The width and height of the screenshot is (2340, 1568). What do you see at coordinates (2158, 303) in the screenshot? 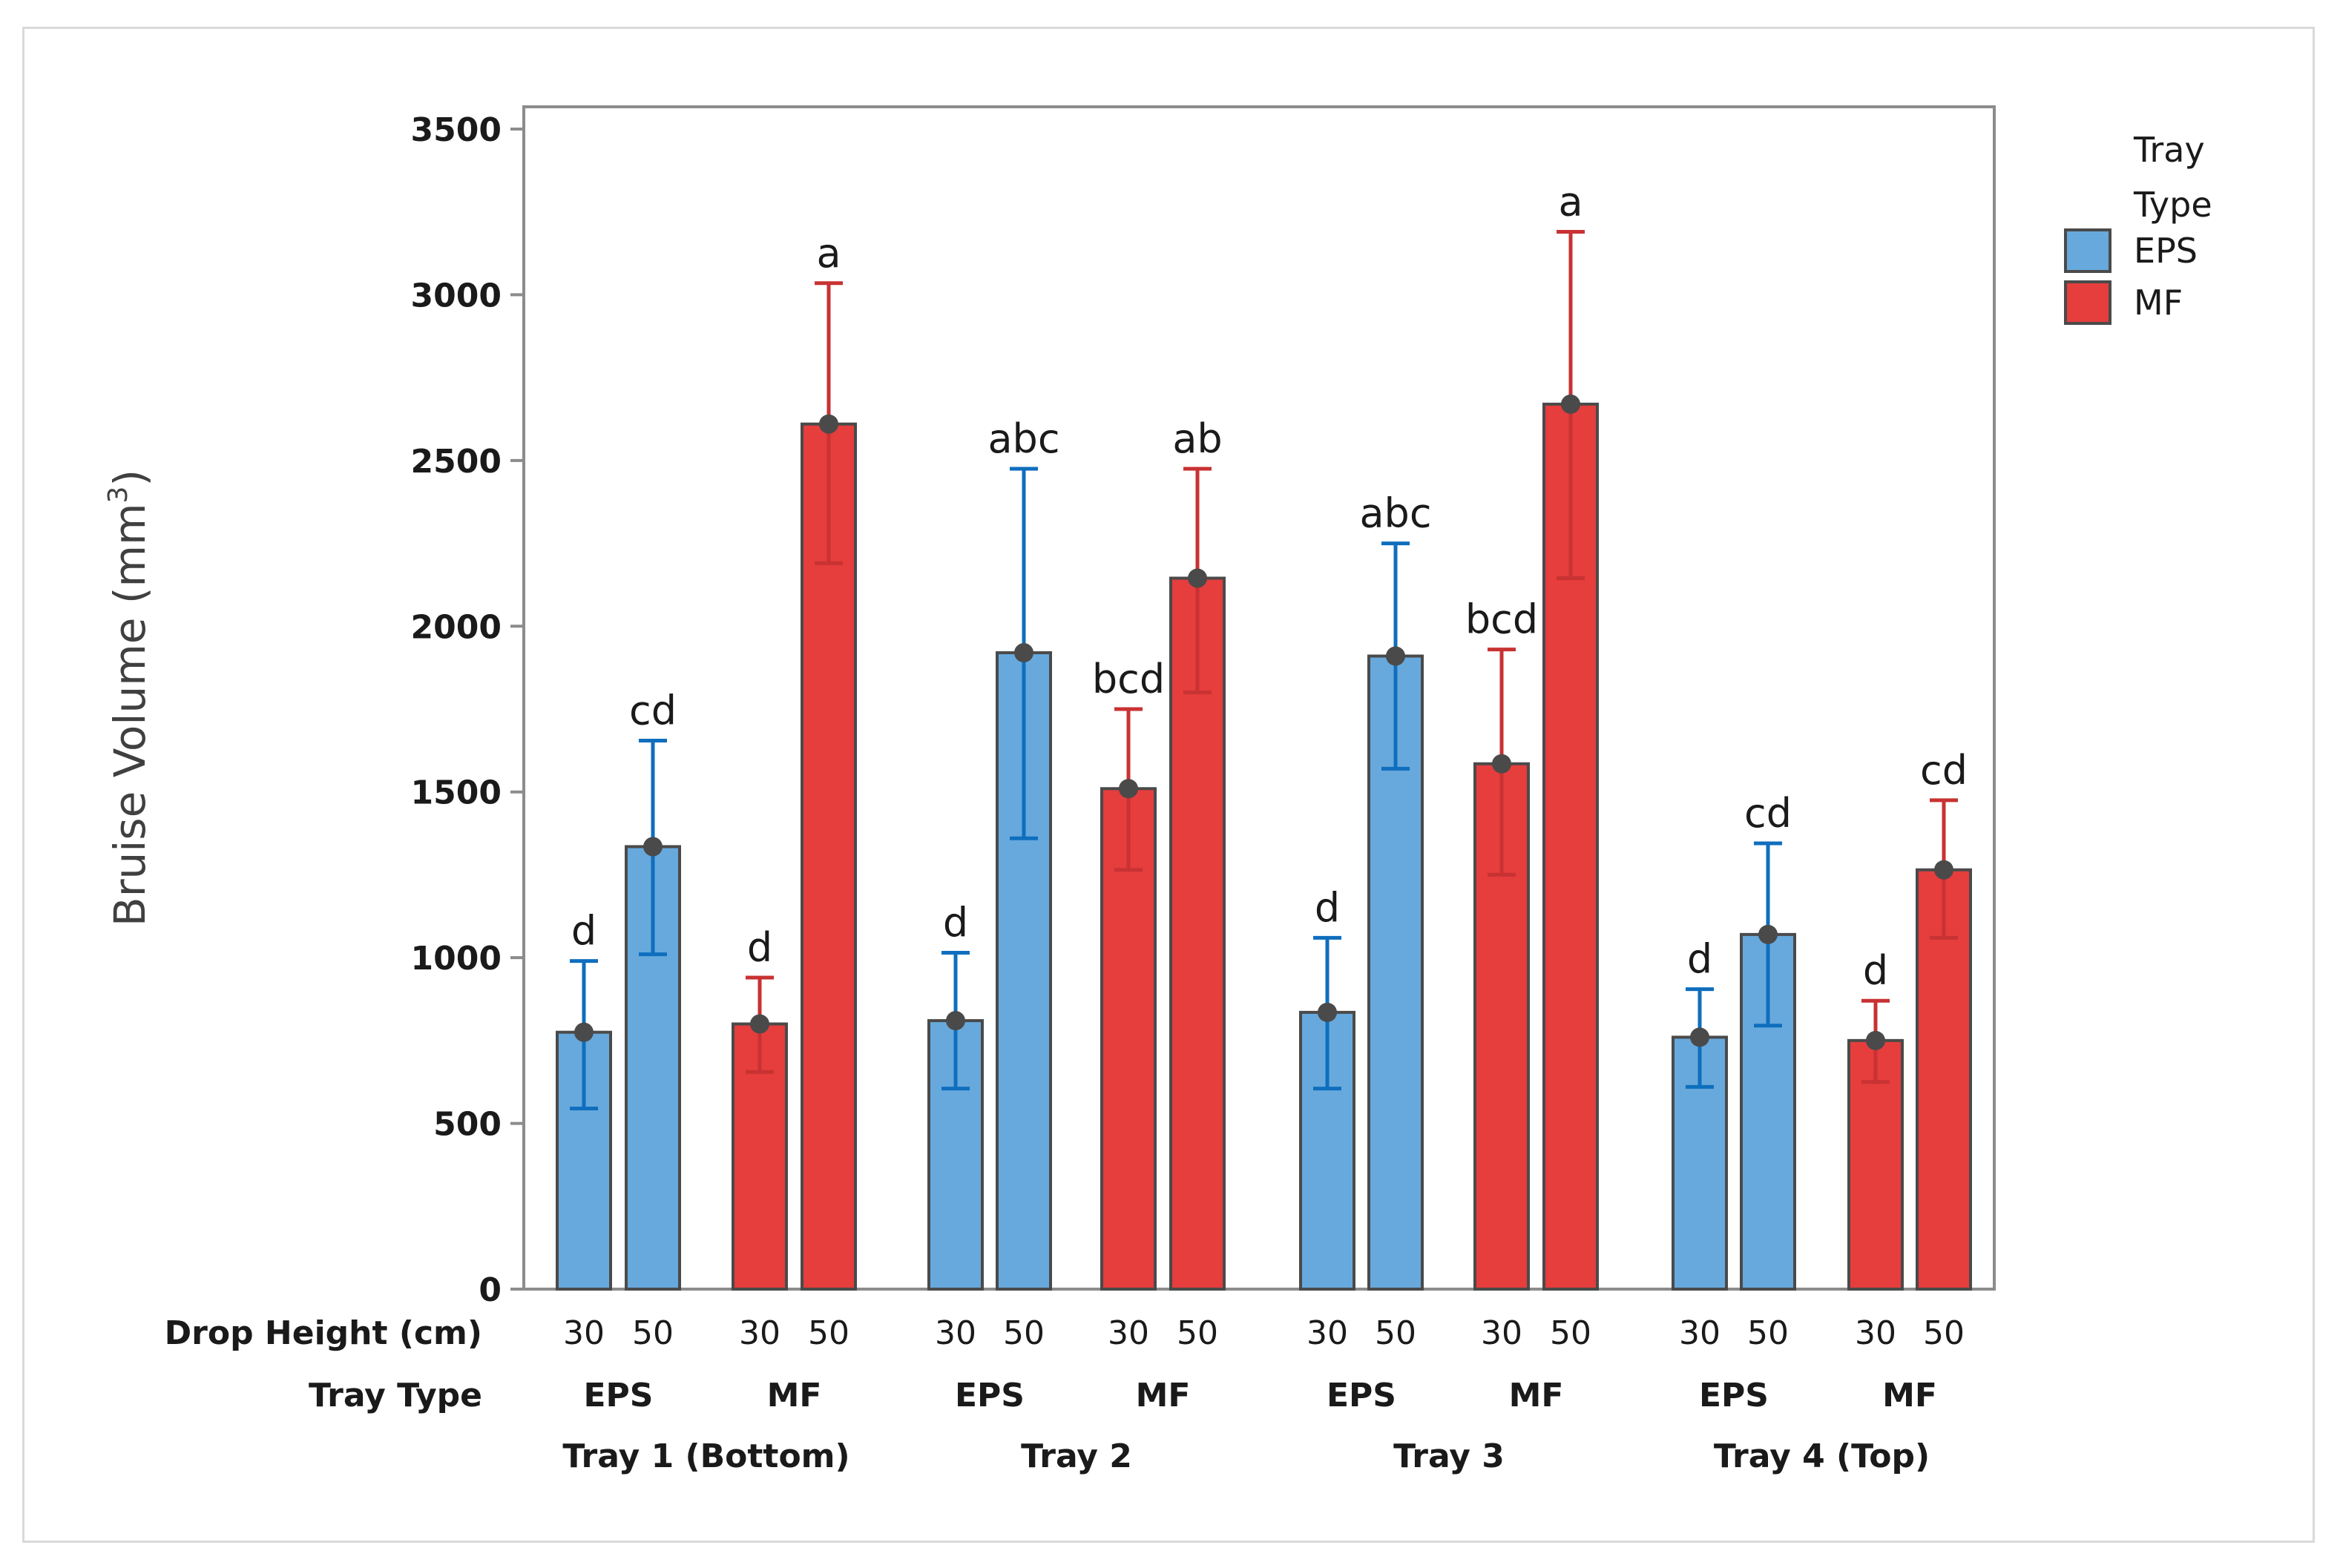
I see `legend-label-mf: MF` at bounding box center [2158, 303].